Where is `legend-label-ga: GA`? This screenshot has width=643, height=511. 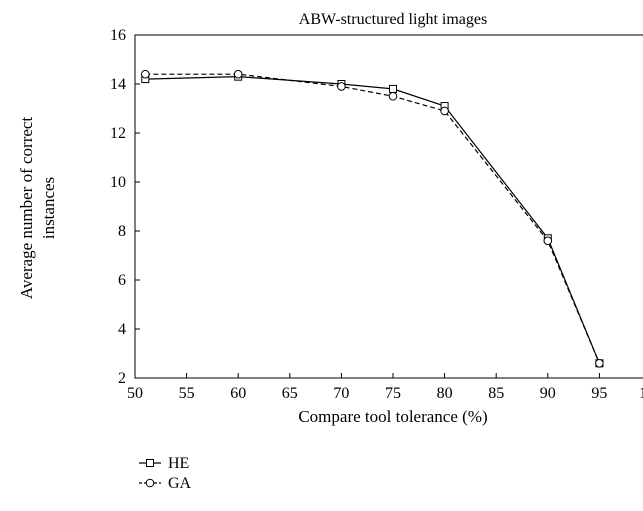
legend-label-ga: GA is located at coordinates (180, 483).